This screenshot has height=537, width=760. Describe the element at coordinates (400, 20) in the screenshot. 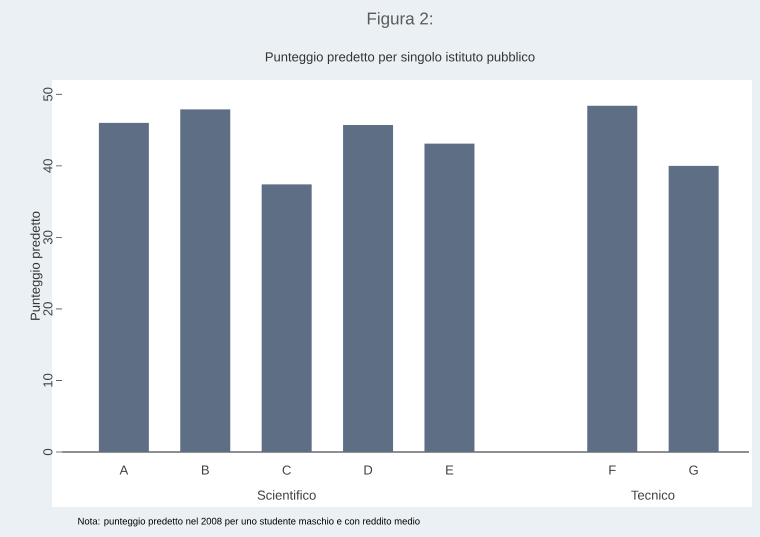

I see `chart-title: Figura 2:` at that location.